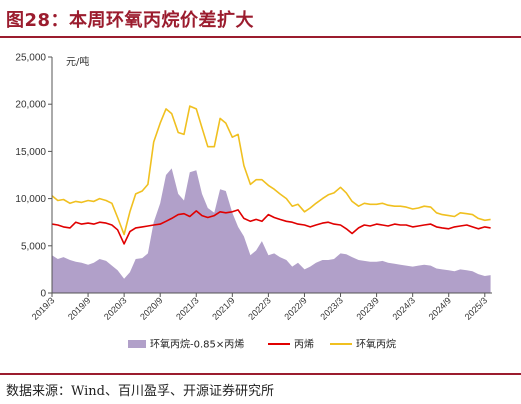 This screenshot has width=521, height=404. What do you see at coordinates (33, 246) in the screenshot?
I see `y-tick-label: 5,000` at bounding box center [33, 246].